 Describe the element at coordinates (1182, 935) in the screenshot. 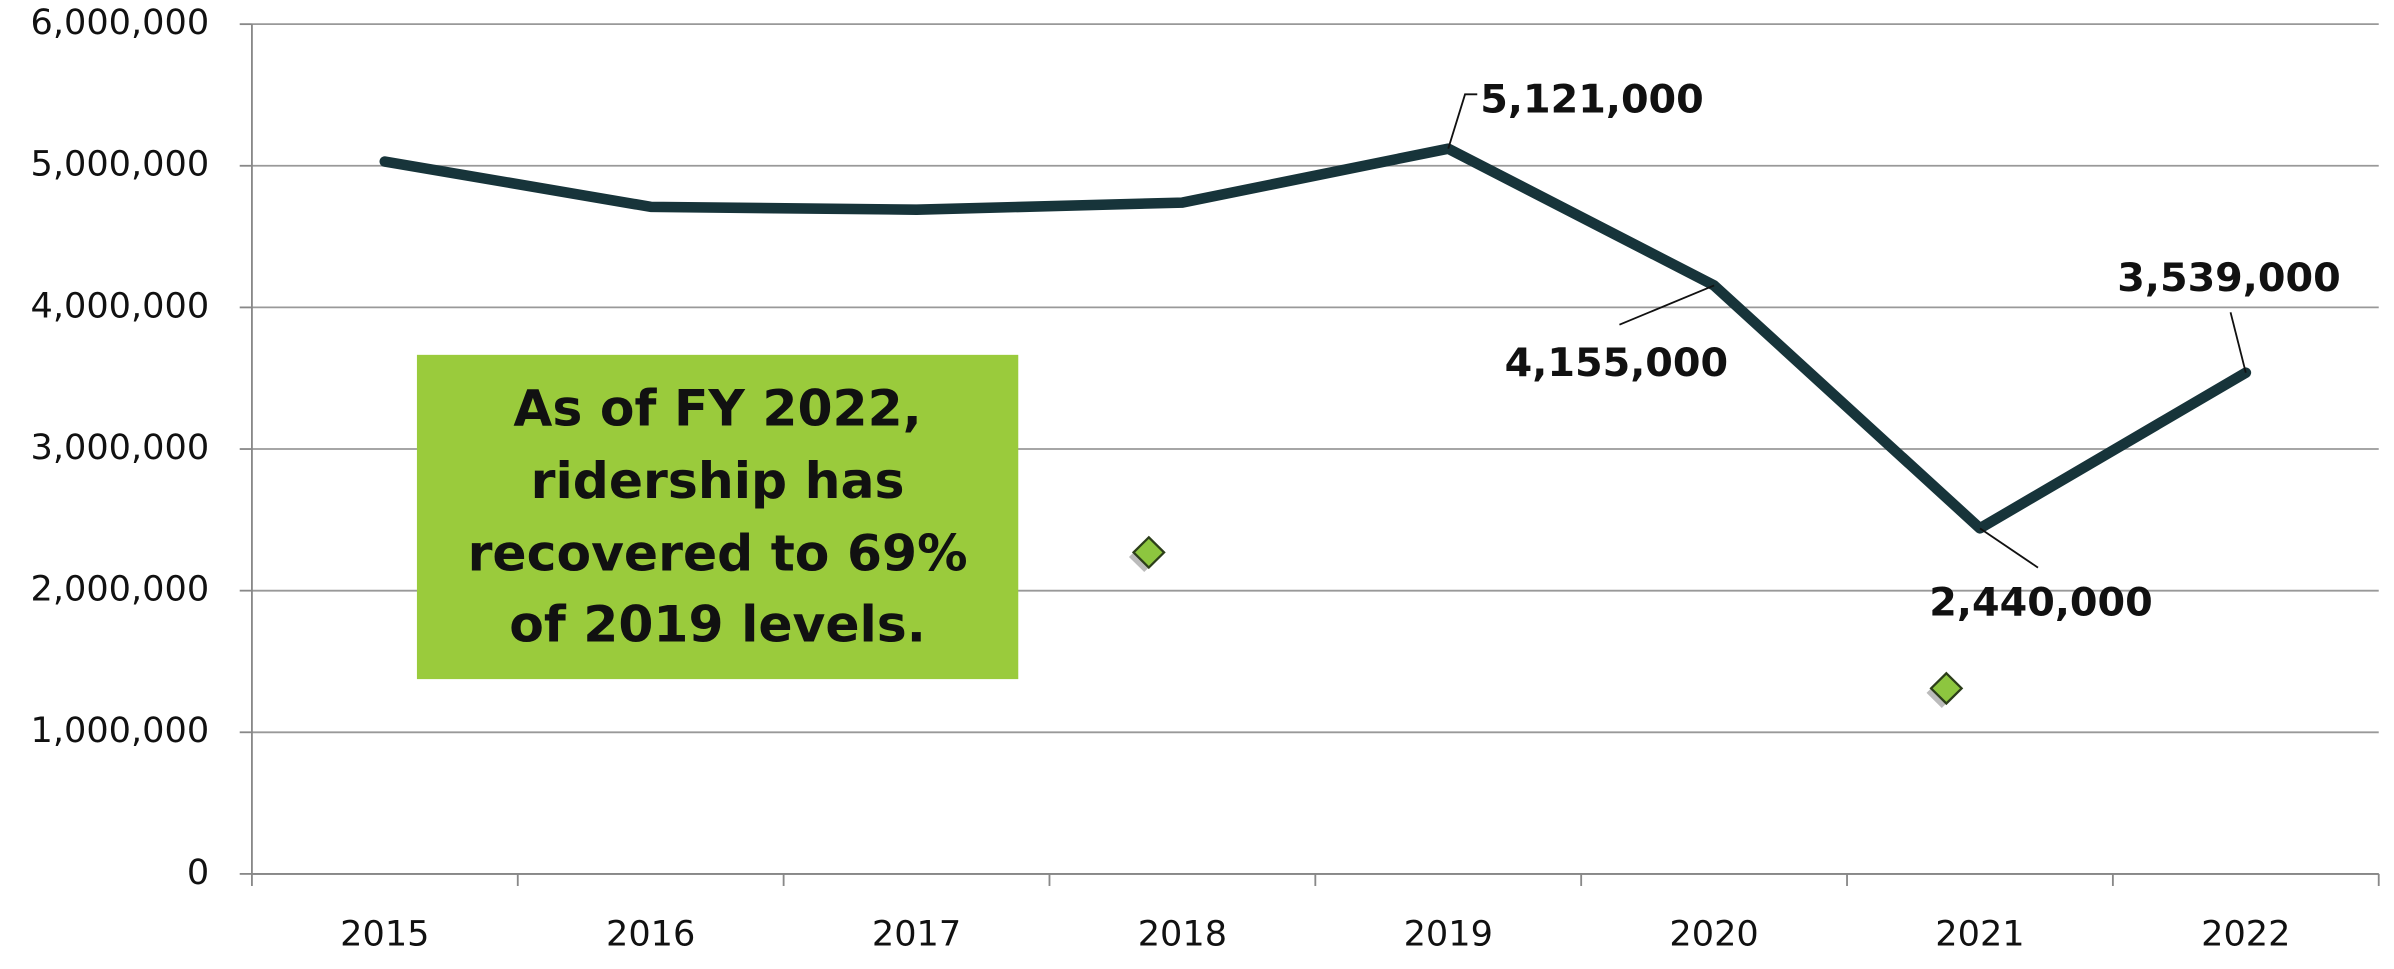

I see `x-tick-label: 2018` at that location.